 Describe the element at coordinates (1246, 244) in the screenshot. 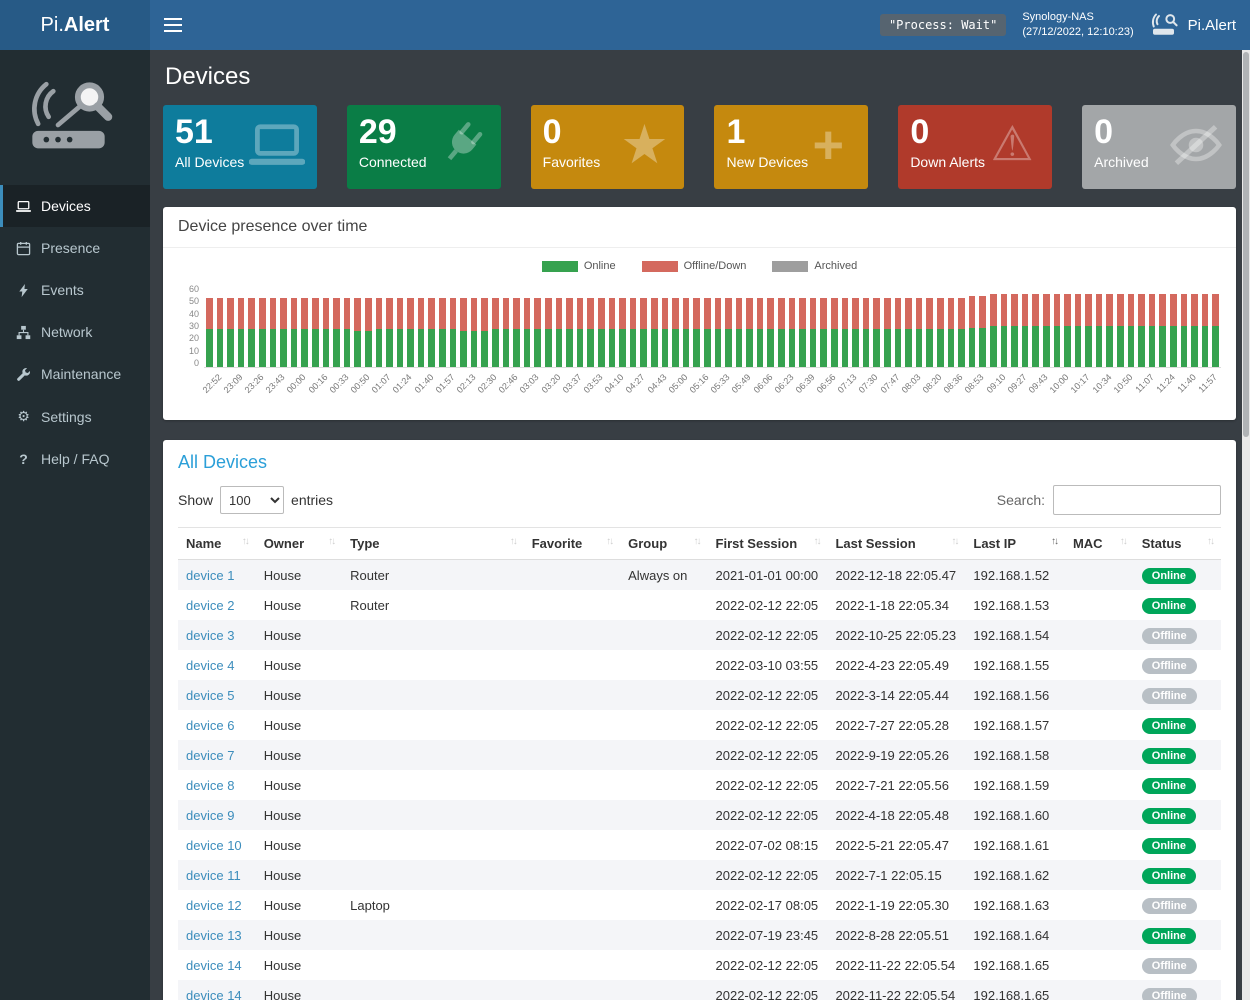

I see `scrollbar-thumb` at that location.